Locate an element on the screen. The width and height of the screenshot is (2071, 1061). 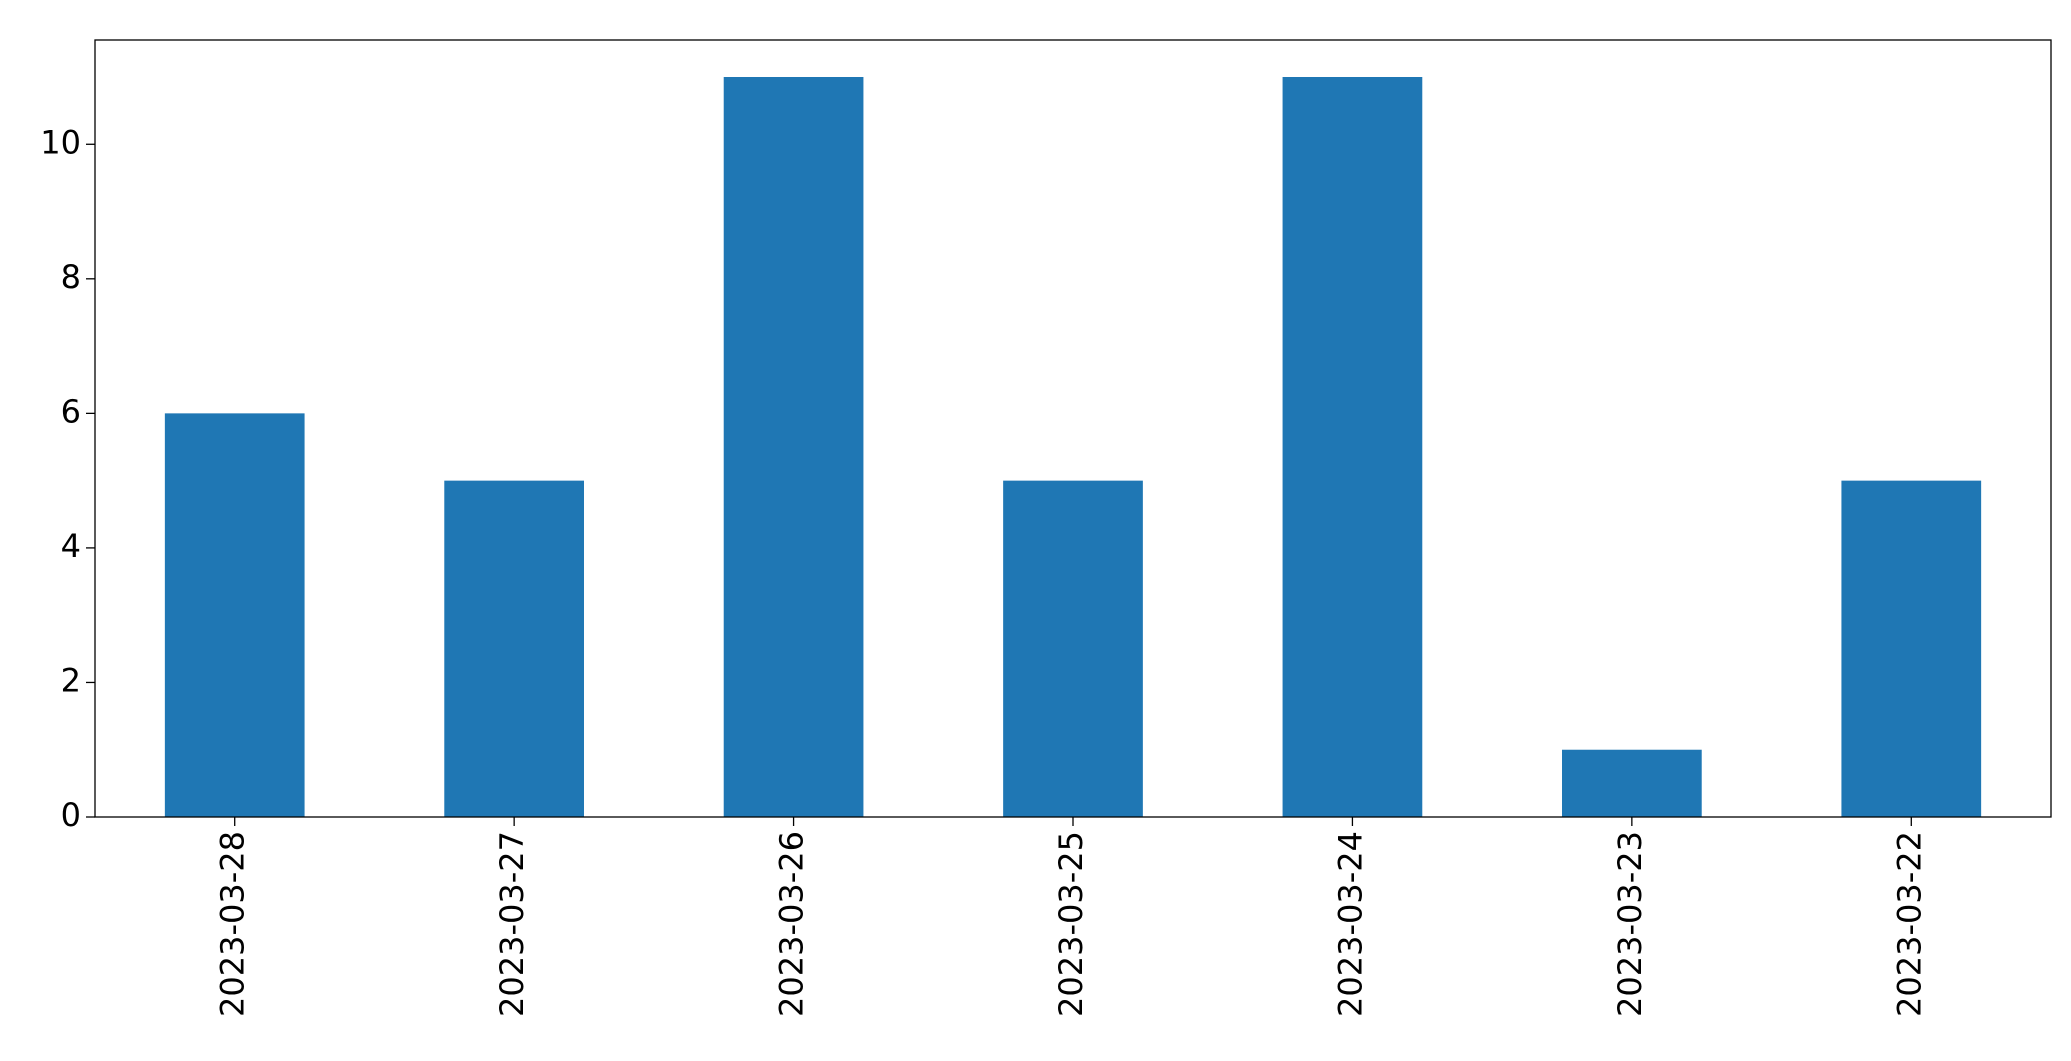
y-tick-label: 2 is located at coordinates (71, 680).